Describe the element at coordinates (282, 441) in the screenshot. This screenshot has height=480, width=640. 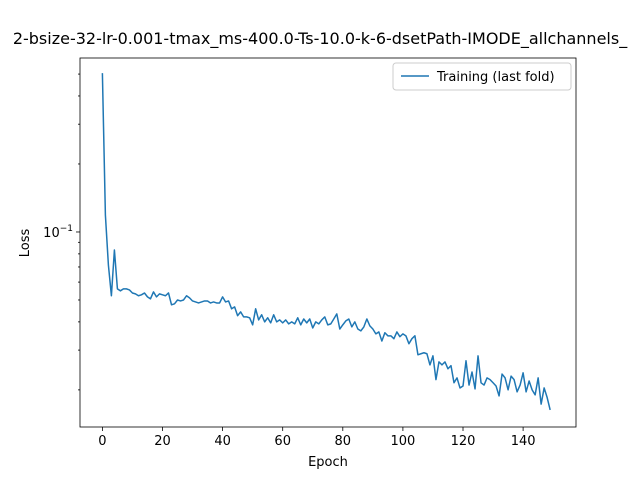
I see `x-tick-label: 60` at that location.